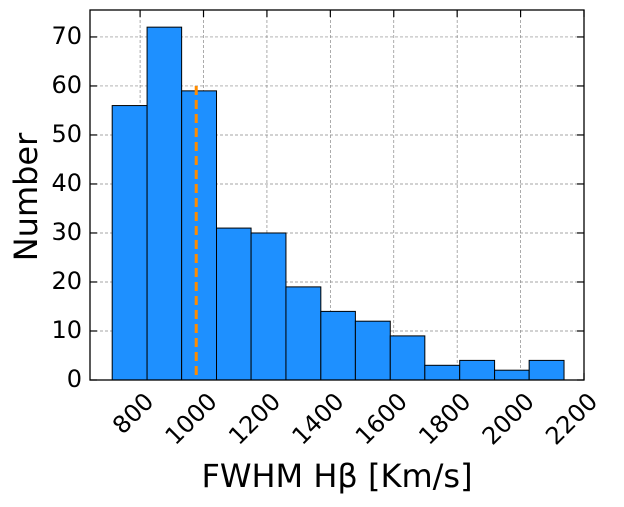  Describe the element at coordinates (336, 476) in the screenshot. I see `x-axis-label: FWHM Hβ [Km/s]` at that location.